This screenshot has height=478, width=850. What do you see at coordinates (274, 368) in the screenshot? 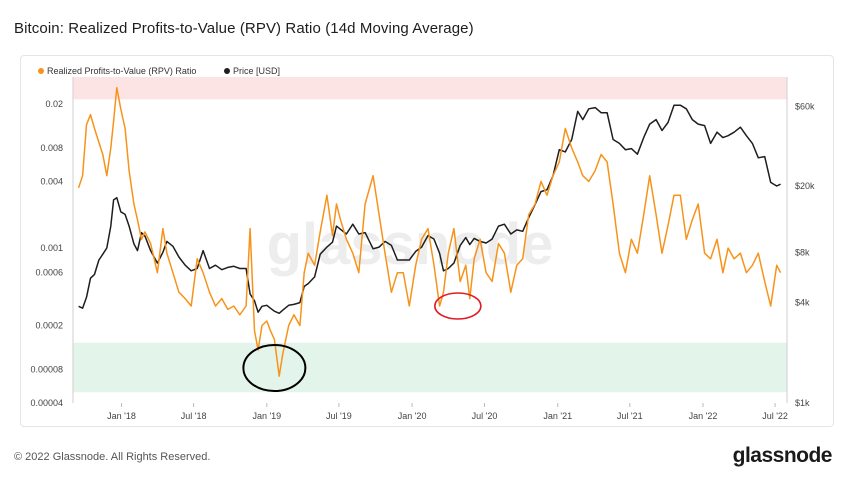
I see `annotation-circle-black` at bounding box center [274, 368].